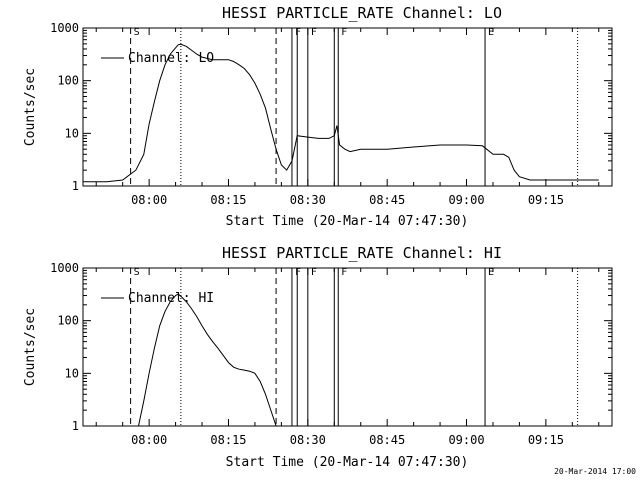  What do you see at coordinates (171, 58) in the screenshot?
I see `legend-label: Channel: LO` at bounding box center [171, 58].